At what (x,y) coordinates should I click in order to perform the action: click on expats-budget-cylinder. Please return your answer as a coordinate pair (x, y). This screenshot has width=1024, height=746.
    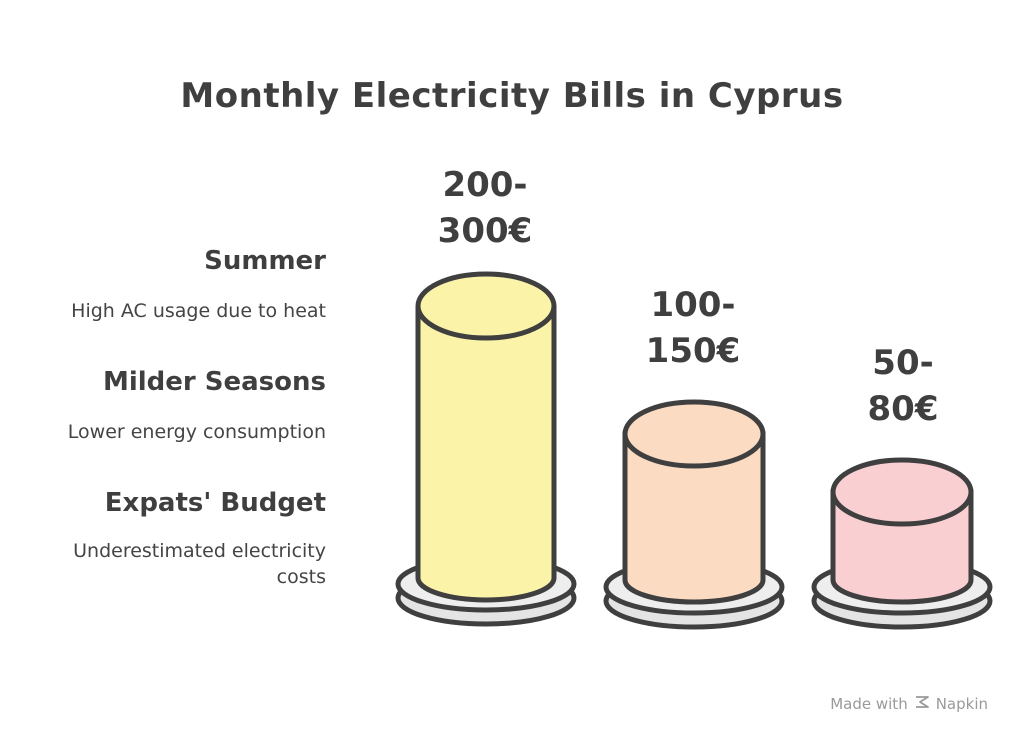
    Looking at the image, I should click on (902, 543).